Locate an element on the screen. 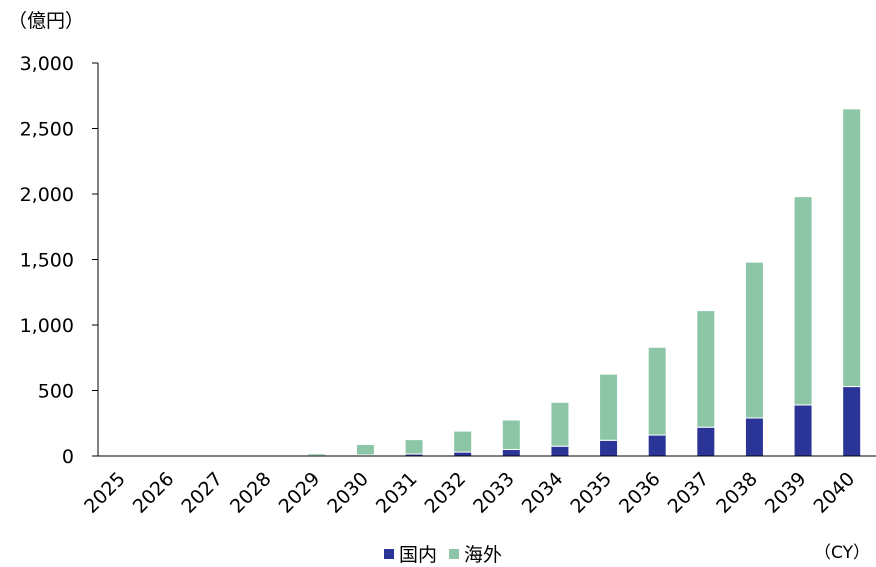 The image size is (876, 567). x-tick-label: 2039 is located at coordinates (786, 493).